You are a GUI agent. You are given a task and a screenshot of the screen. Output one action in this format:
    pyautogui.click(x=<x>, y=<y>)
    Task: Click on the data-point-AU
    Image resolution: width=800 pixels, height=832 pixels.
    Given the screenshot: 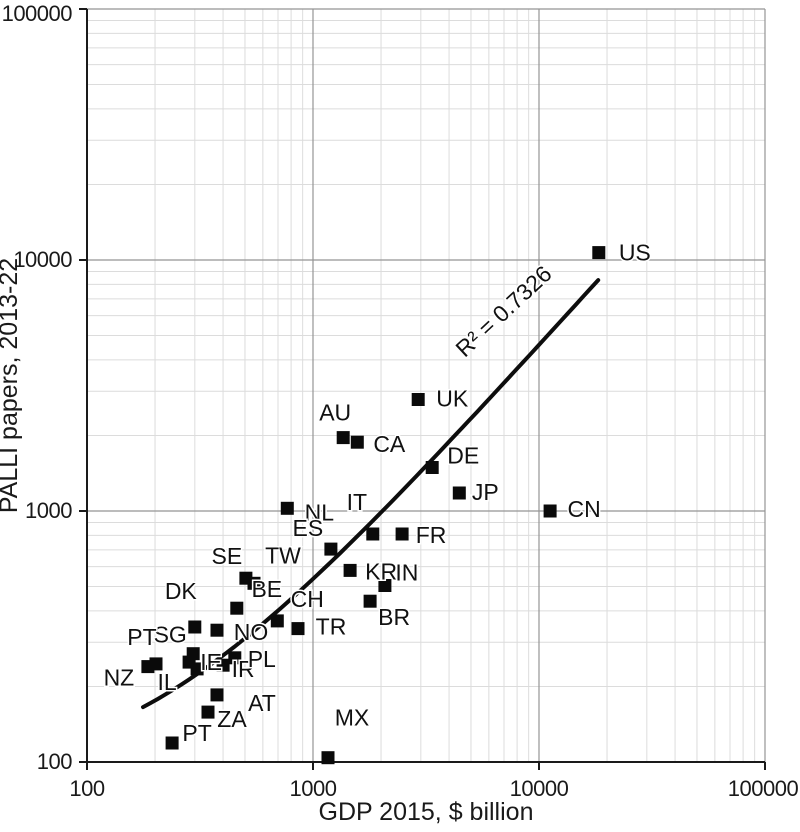 What is the action you would take?
    pyautogui.click(x=343, y=438)
    